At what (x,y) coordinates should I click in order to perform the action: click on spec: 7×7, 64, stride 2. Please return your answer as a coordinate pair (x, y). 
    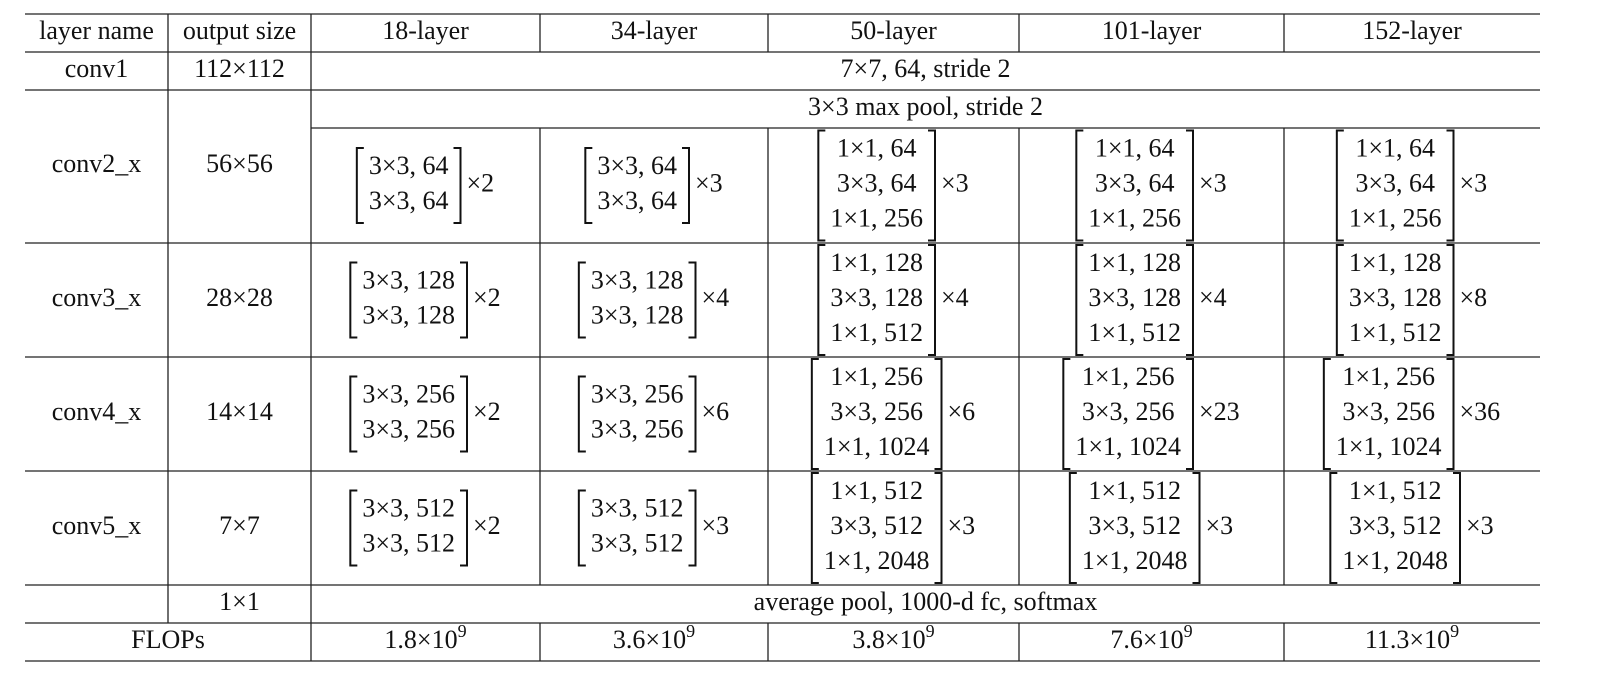
    Looking at the image, I should click on (926, 68).